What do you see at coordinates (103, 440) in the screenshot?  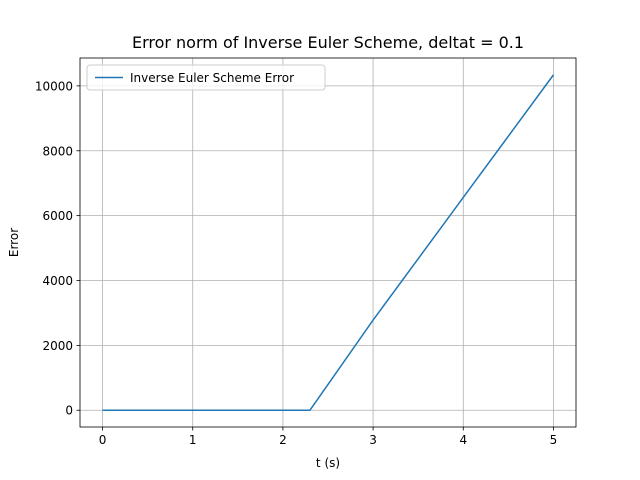 I see `x-tick-label: 0` at bounding box center [103, 440].